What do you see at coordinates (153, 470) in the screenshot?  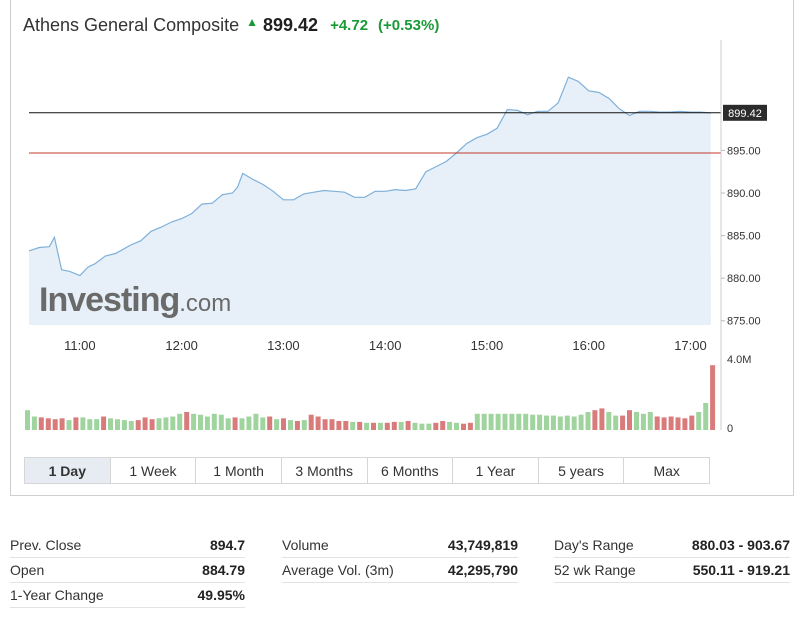 I see `range-tab-1-week: 1 Week` at bounding box center [153, 470].